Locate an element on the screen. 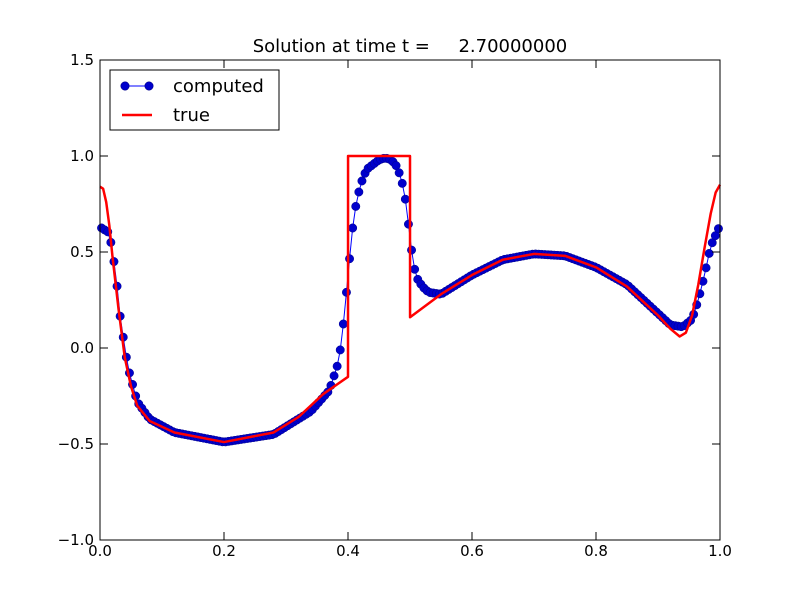  legend-computed-label: computed is located at coordinates (218, 86).